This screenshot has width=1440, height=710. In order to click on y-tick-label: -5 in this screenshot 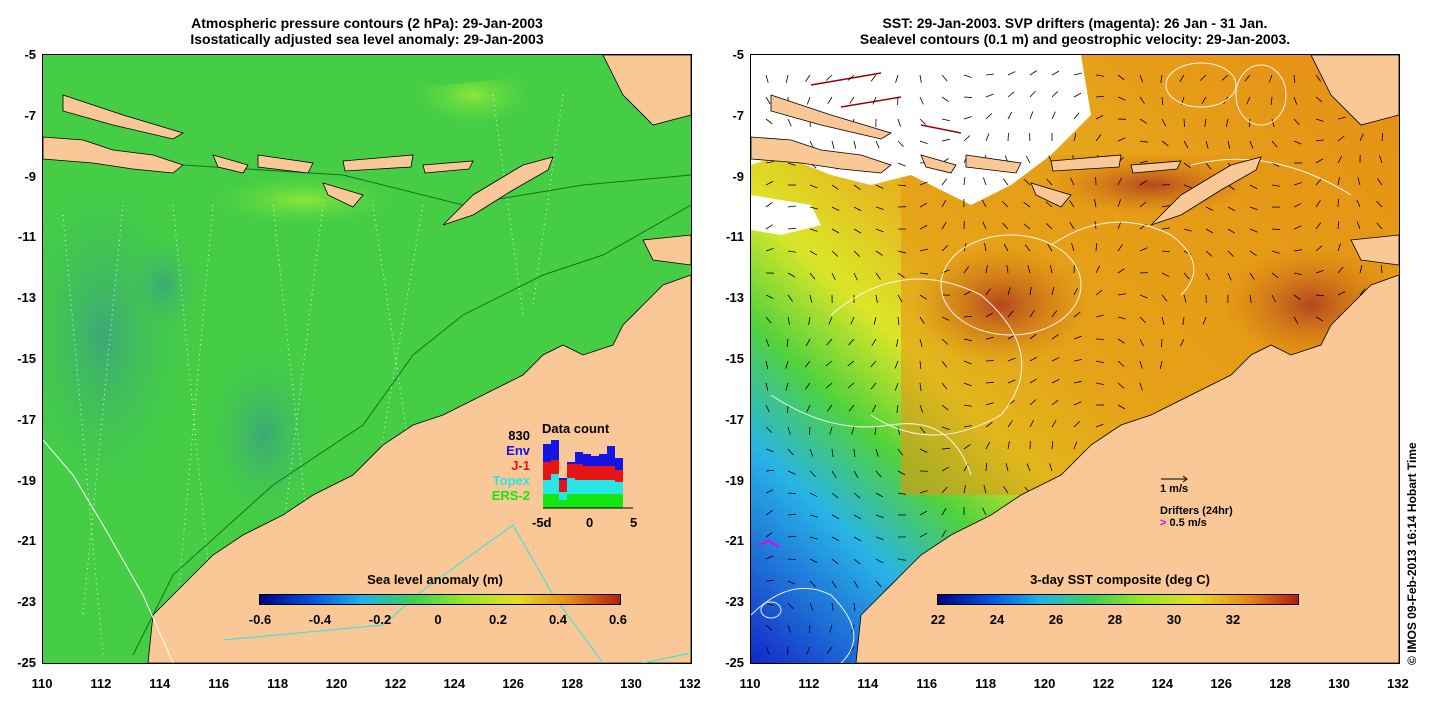, I will do `click(30, 54)`.